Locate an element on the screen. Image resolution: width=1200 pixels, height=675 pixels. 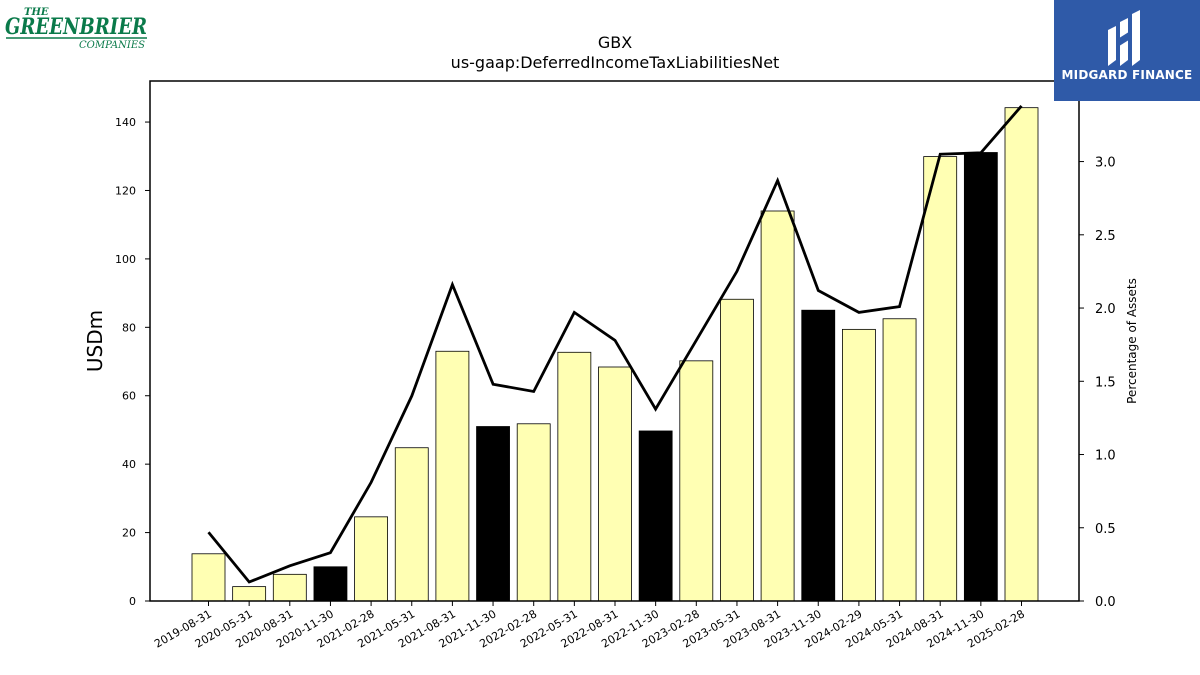
y2-axis-label: Percentage of Assets is located at coordinates (1132, 341).